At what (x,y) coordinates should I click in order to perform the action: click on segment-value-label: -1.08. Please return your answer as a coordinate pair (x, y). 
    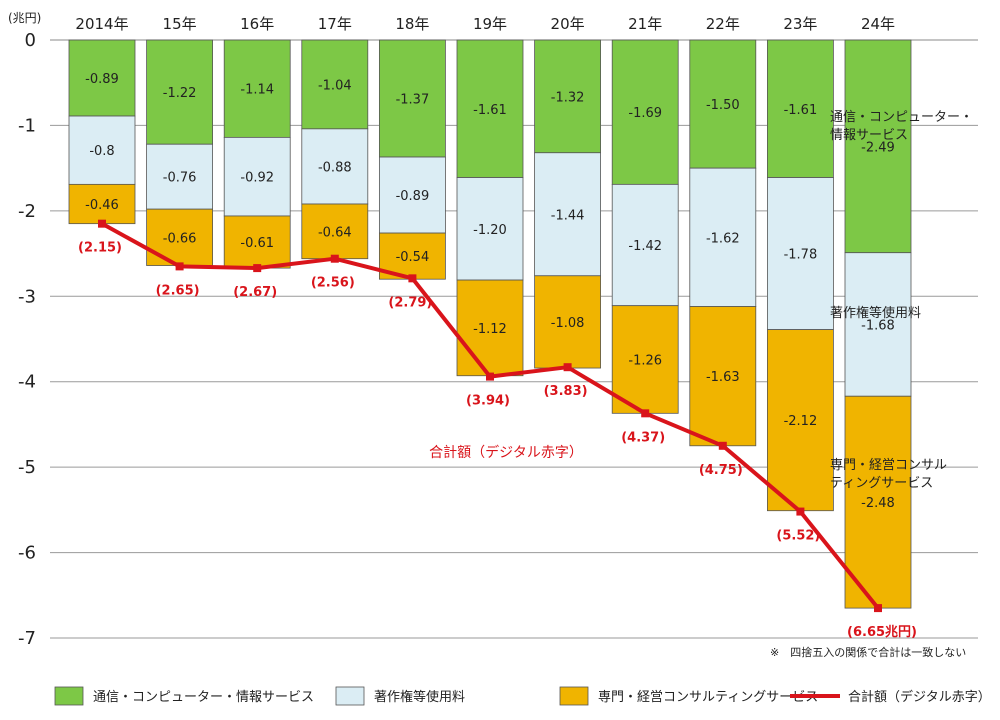
    Looking at the image, I should click on (568, 323).